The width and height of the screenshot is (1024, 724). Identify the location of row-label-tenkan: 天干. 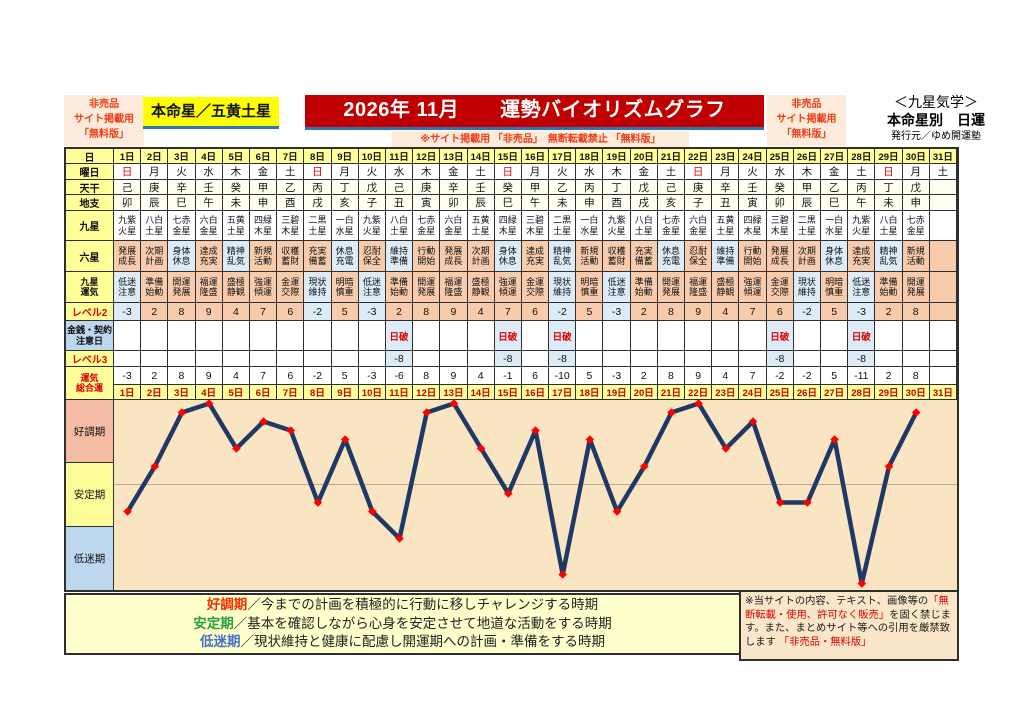
(90, 187).